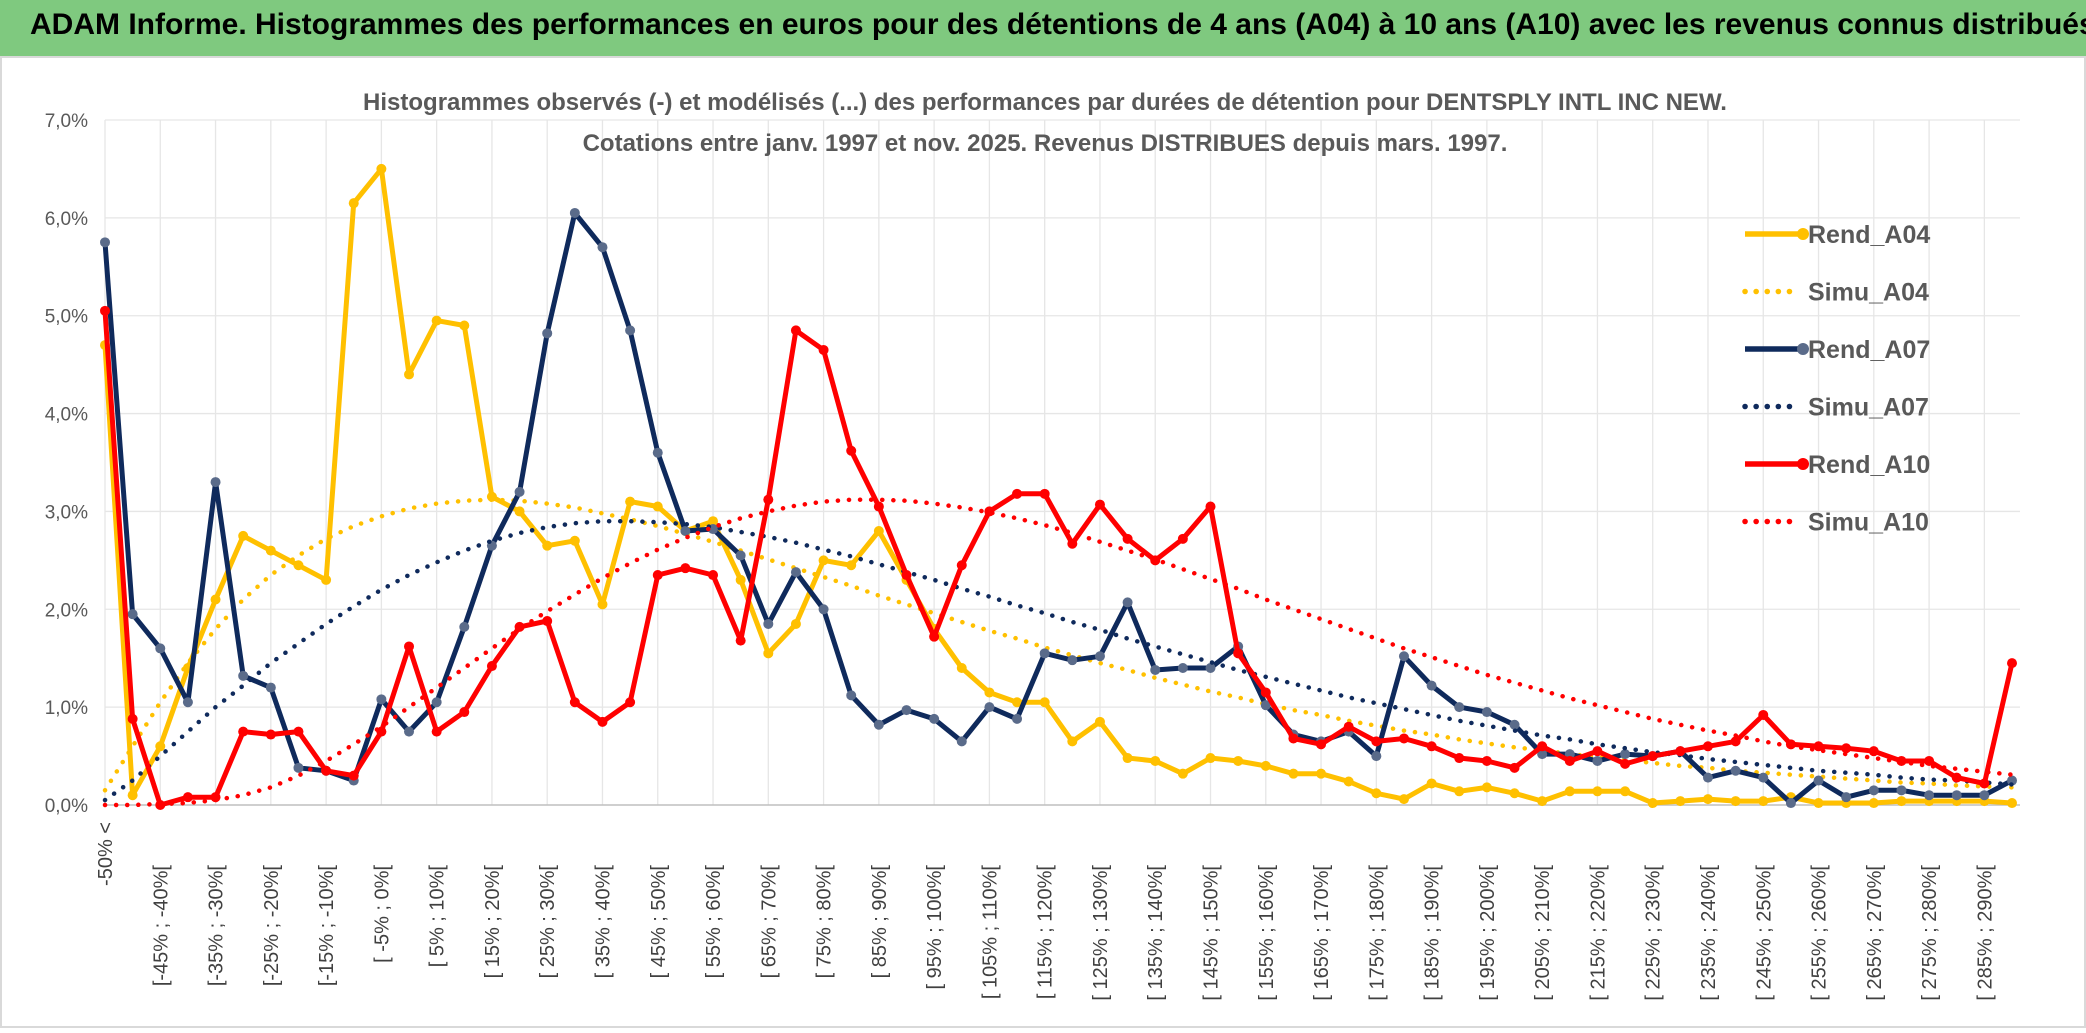  I want to click on y-axis: 0,0% 1,0% 2,0% 3,0% 4,0% 5,0% 6,0% 7,0%, so click(66, 464).